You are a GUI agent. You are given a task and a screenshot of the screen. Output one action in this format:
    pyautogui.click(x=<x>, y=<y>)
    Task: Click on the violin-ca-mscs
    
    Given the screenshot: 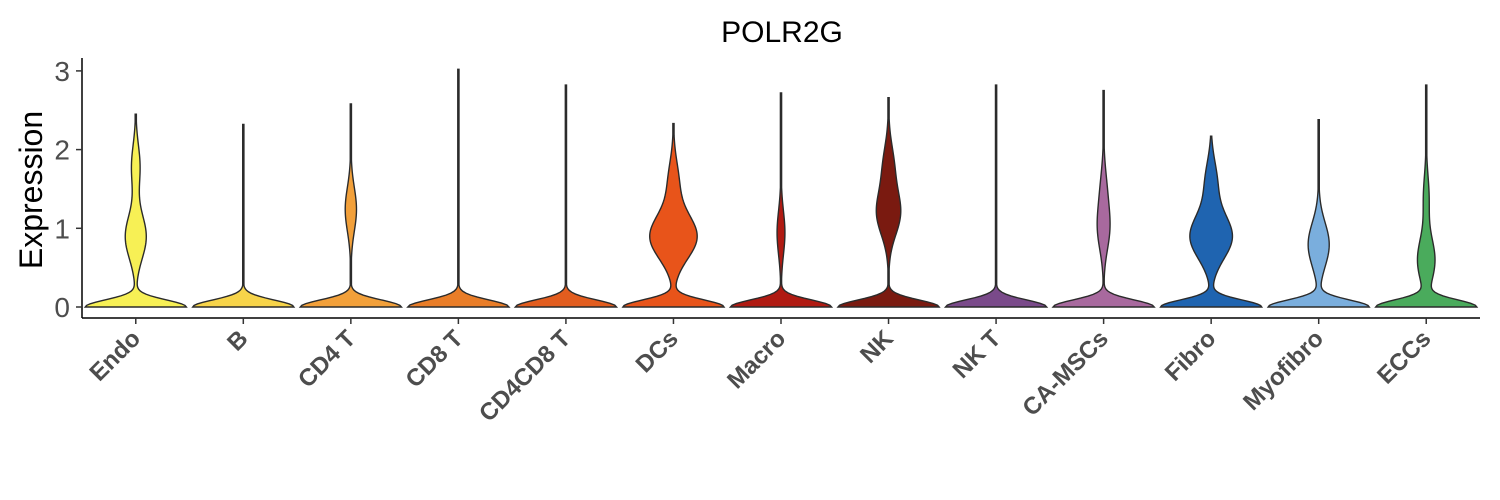 What is the action you would take?
    pyautogui.click(x=1103, y=198)
    